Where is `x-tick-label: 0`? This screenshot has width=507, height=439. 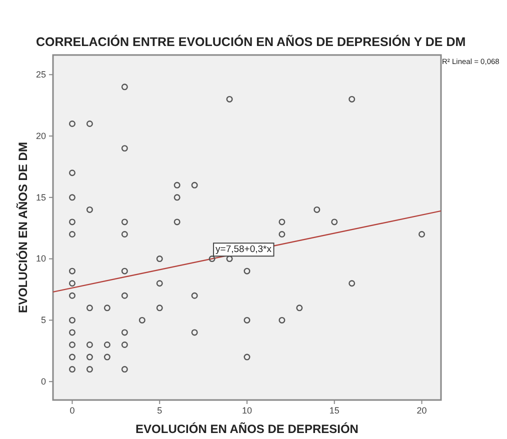 x-tick-label: 0 is located at coordinates (72, 410).